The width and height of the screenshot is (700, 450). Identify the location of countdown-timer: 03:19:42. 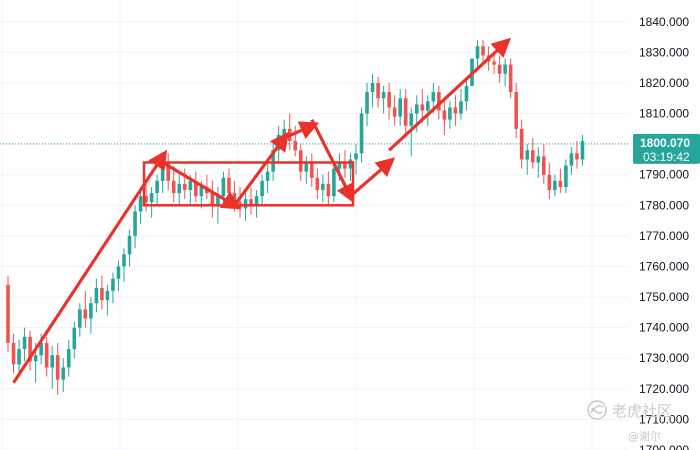
(666, 157).